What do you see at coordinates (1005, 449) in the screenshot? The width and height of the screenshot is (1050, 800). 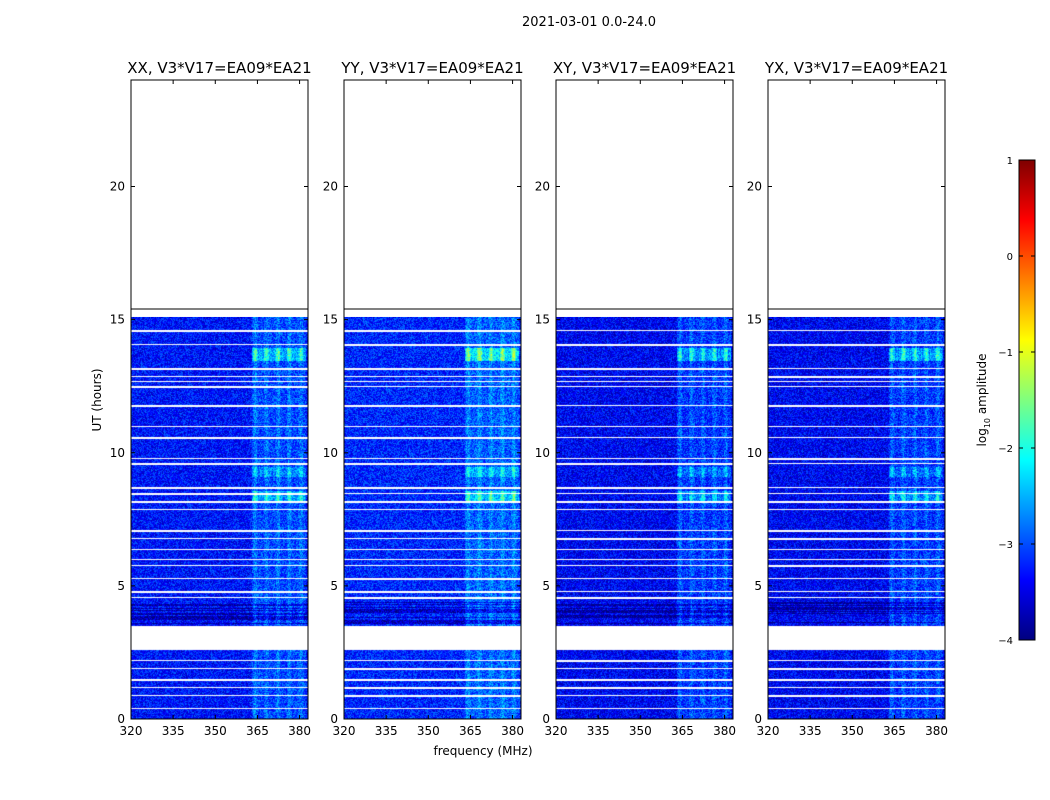 I see `colorbar-tick-label: −2` at bounding box center [1005, 449].